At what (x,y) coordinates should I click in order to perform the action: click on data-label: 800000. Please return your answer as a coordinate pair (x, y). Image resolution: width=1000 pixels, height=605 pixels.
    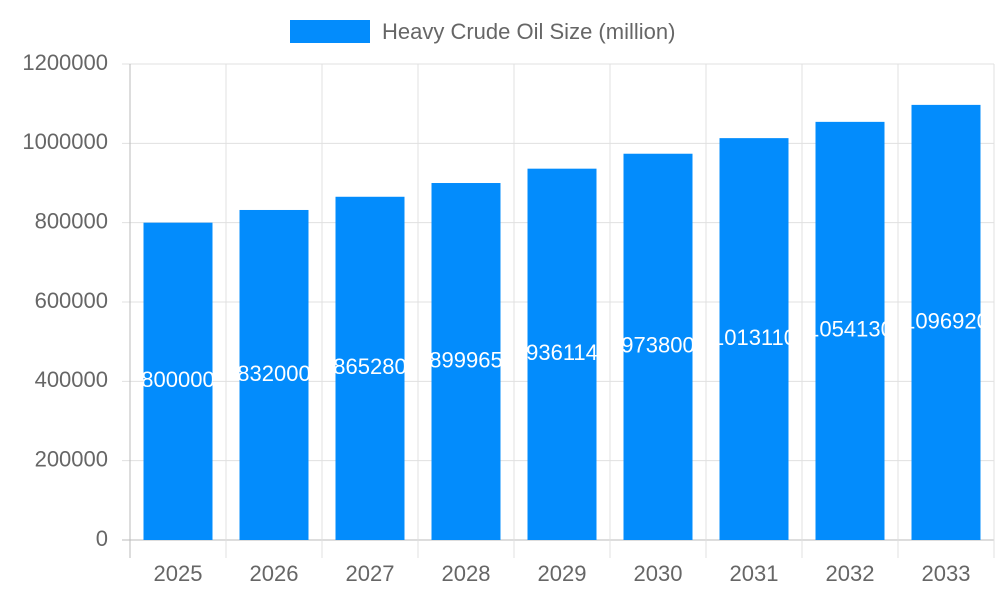
    Looking at the image, I should click on (177, 379).